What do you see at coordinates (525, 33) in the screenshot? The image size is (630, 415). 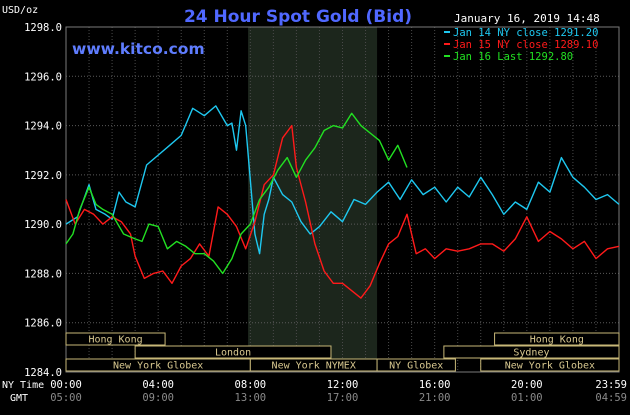 I see `legend-entry: Jan 14 NY close 1291.20` at bounding box center [525, 33].